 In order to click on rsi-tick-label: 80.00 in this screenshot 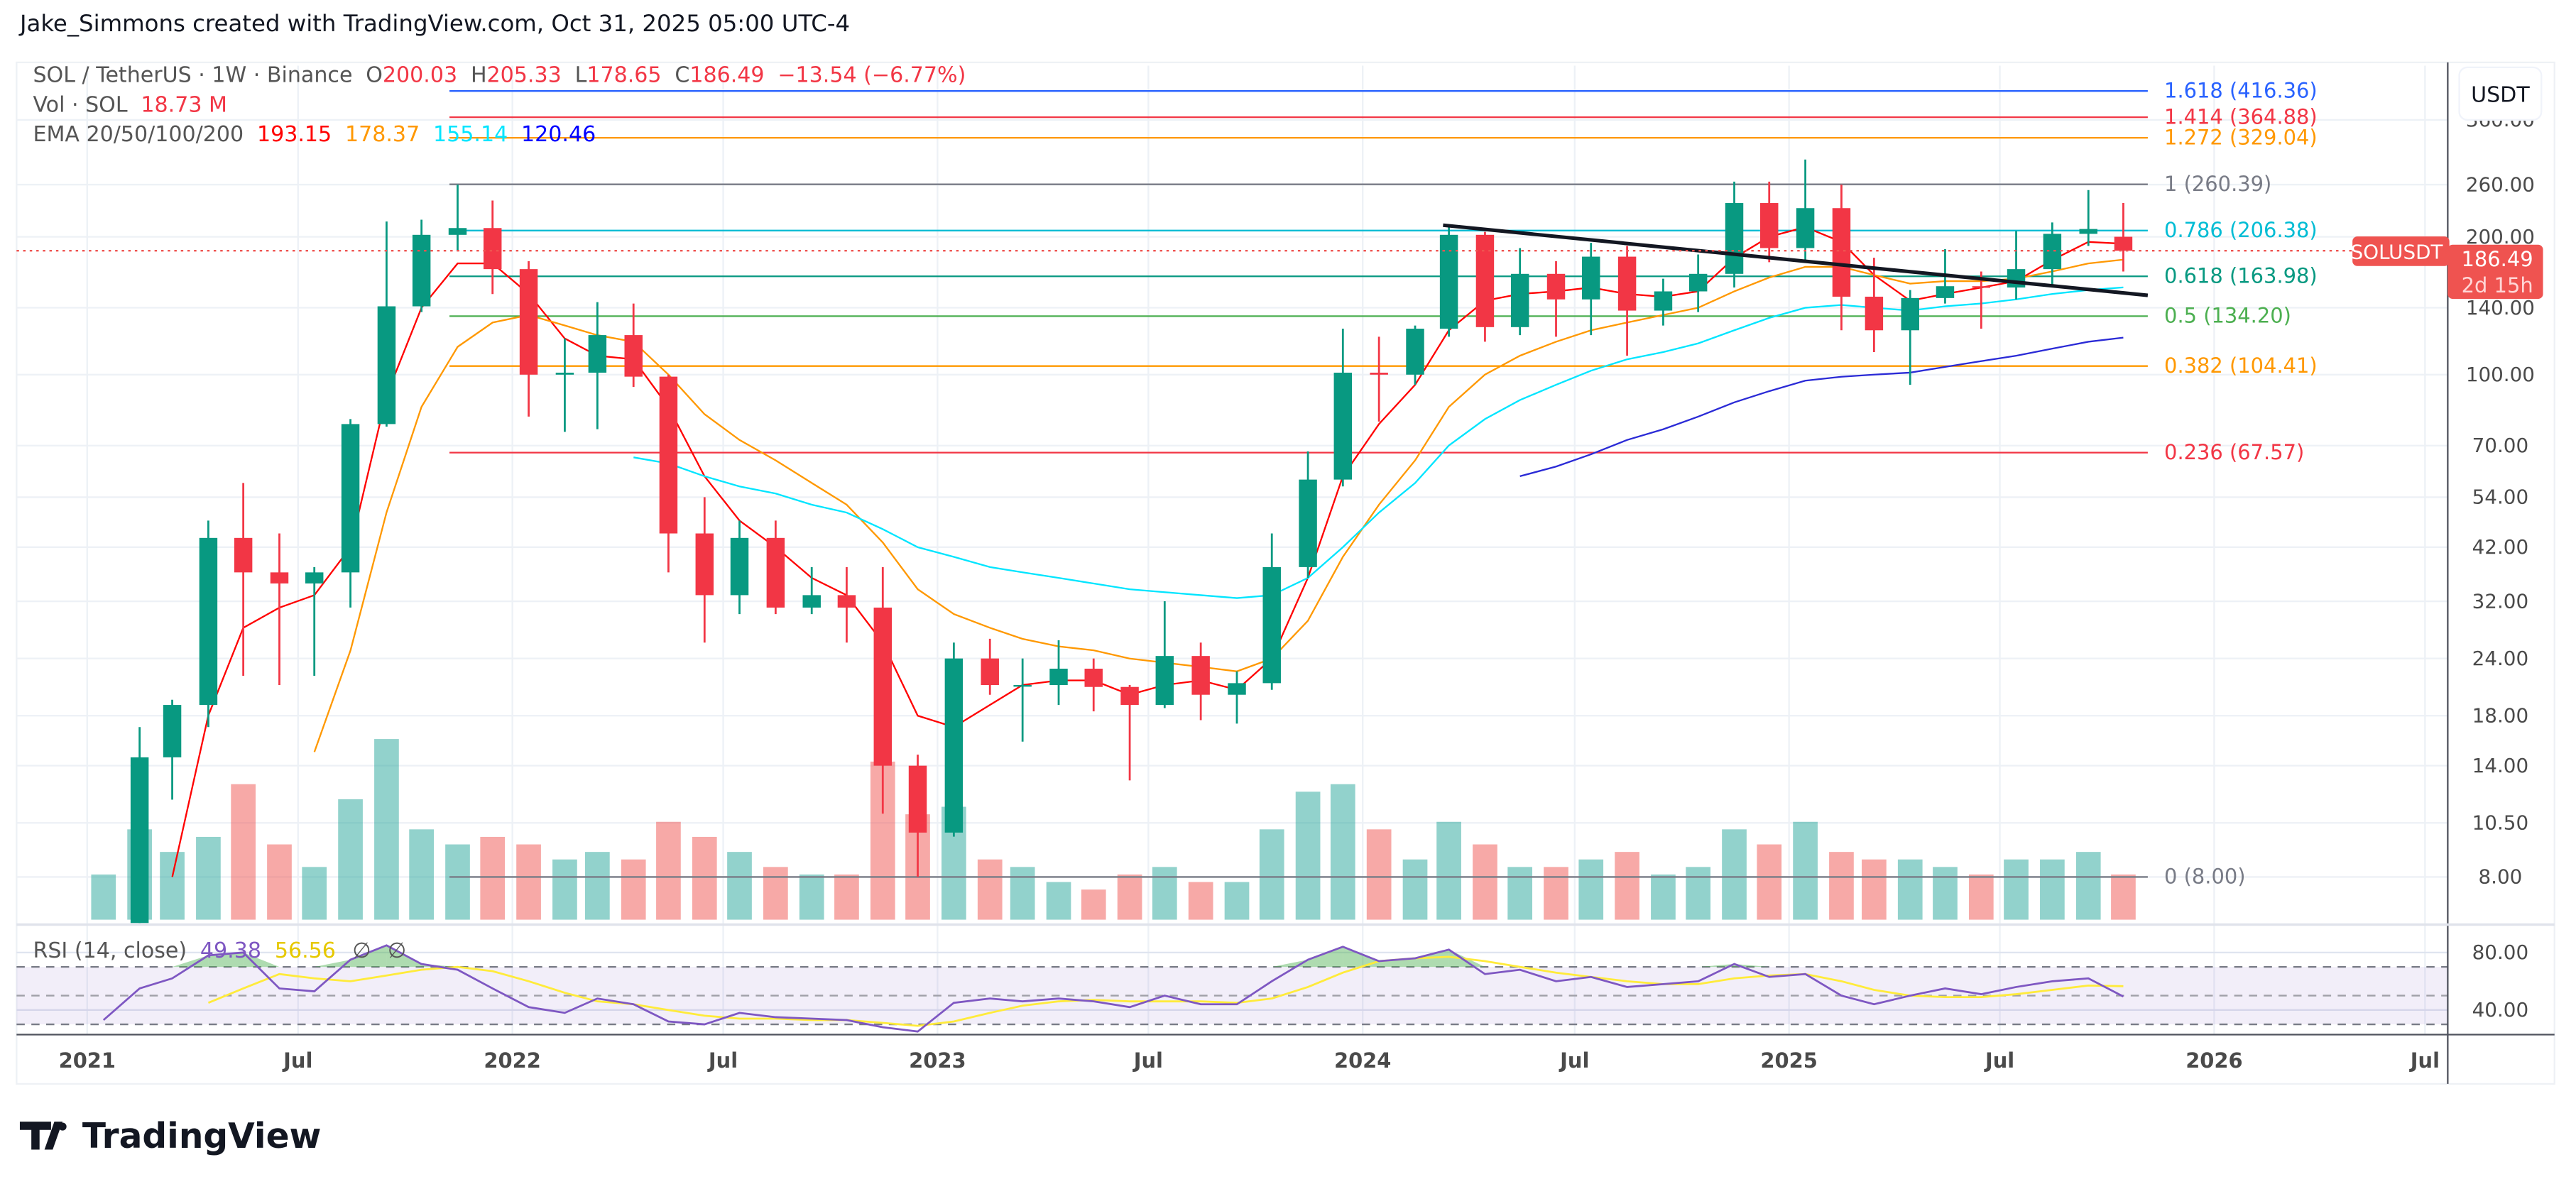, I will do `click(2500, 953)`.